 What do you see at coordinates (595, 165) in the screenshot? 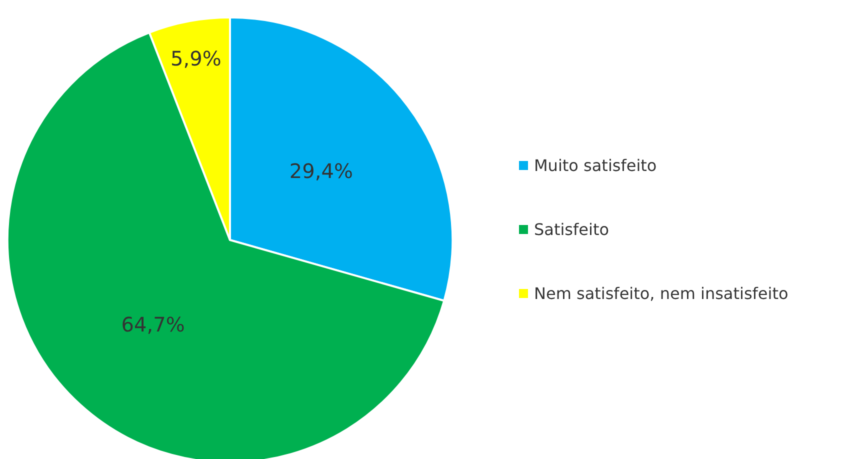
I see `legend-label: Muito satisfeito` at bounding box center [595, 165].